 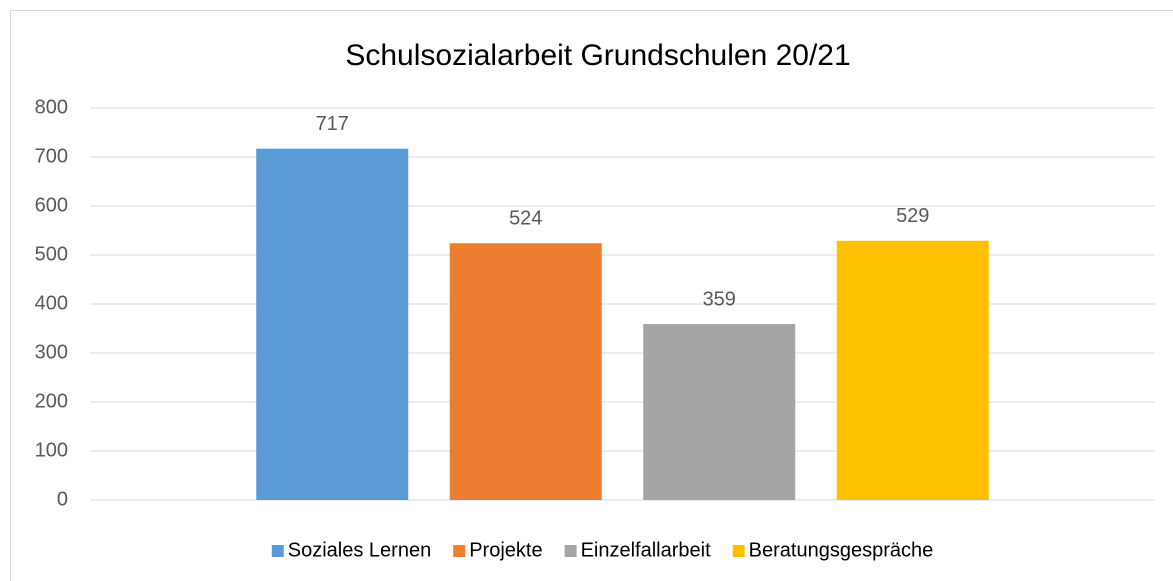 What do you see at coordinates (51, 303) in the screenshot?
I see `y-tick-label: 400` at bounding box center [51, 303].